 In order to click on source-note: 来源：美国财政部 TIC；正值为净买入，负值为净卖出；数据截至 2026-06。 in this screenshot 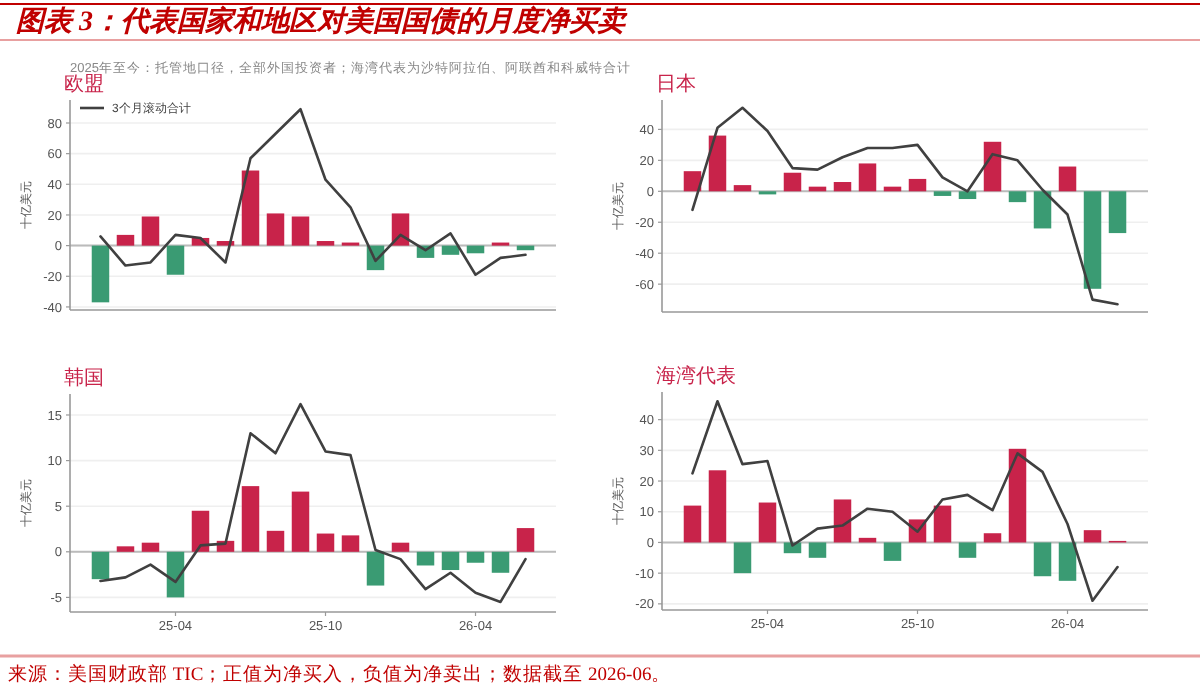, I will do `click(340, 674)`.